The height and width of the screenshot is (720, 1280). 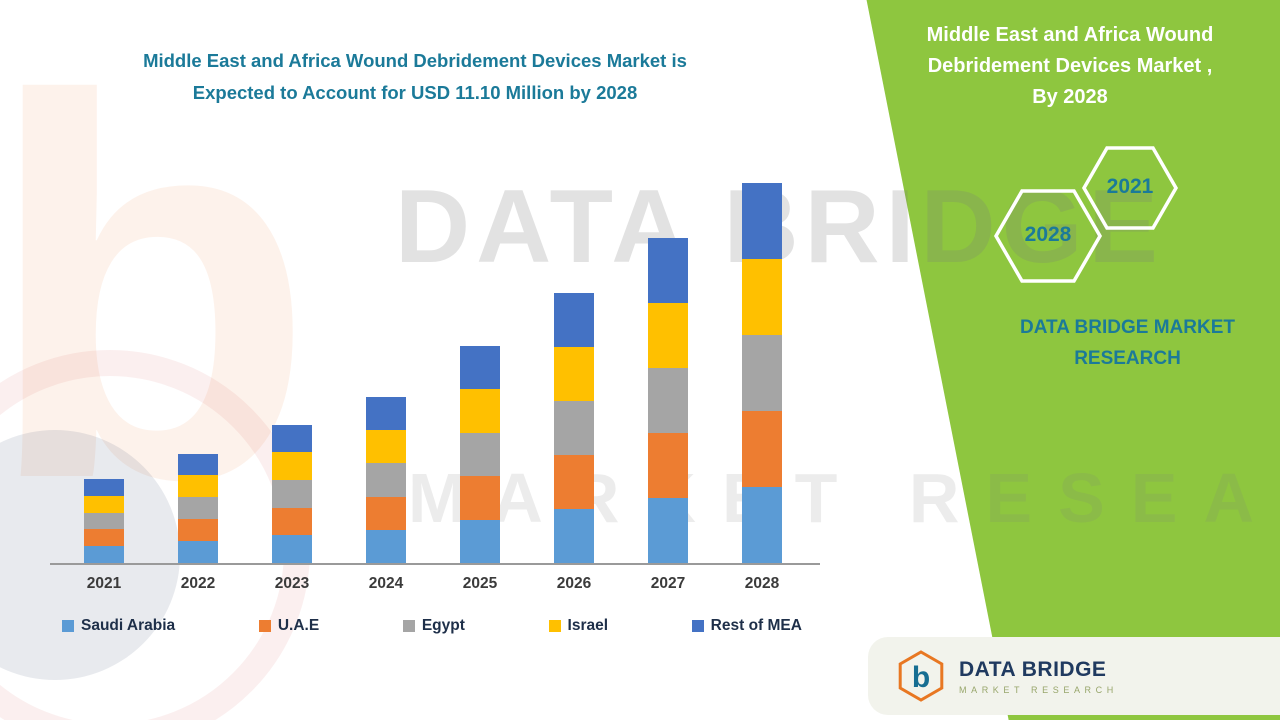 I want to click on hexagon-decoration, so click(x=1086, y=214).